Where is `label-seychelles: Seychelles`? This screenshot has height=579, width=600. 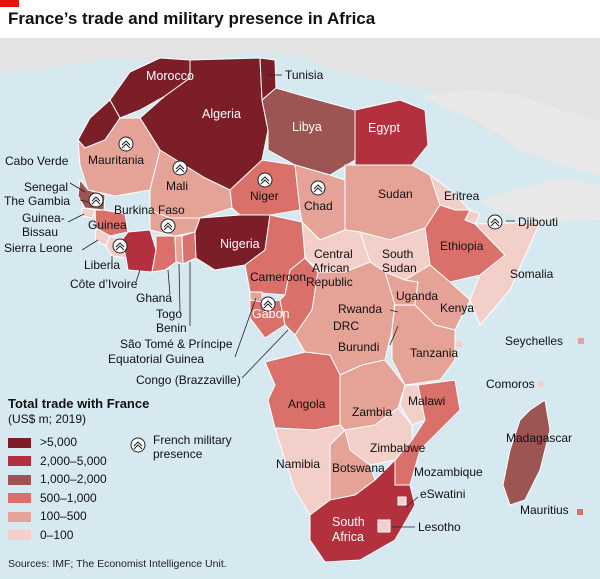
label-seychelles: Seychelles is located at coordinates (534, 341).